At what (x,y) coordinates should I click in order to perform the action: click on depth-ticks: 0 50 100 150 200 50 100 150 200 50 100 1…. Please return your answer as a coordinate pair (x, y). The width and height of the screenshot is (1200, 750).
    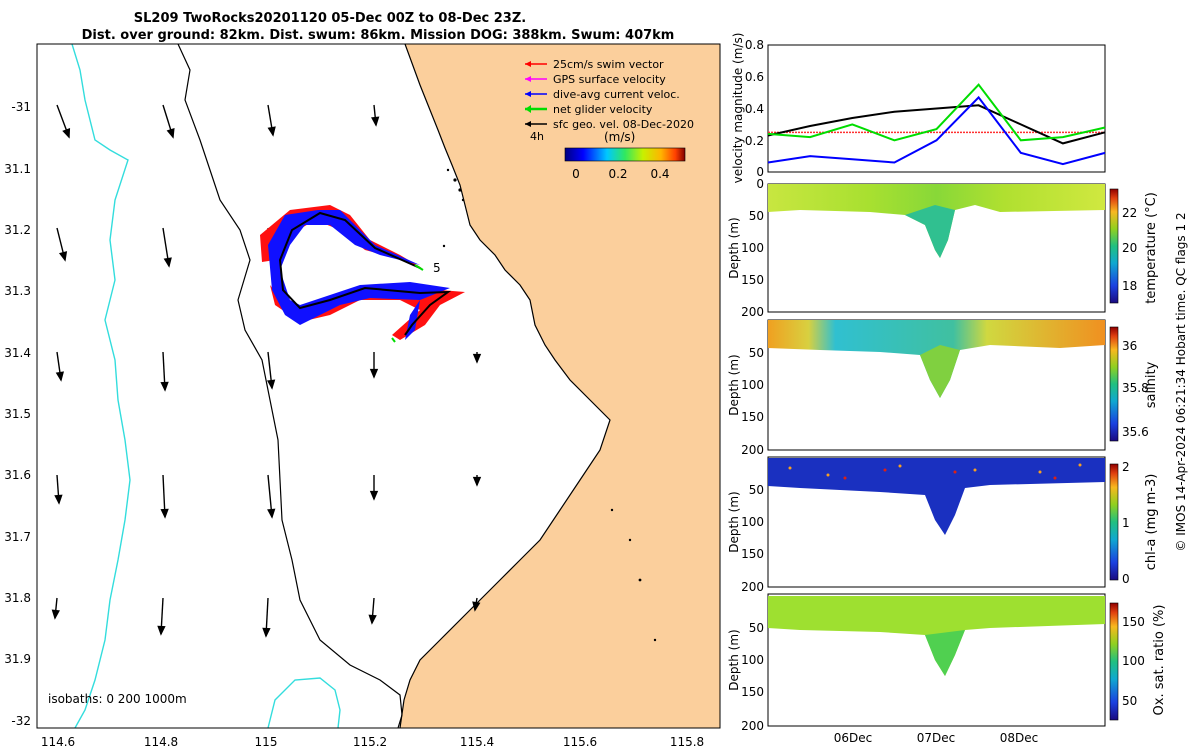
    Looking at the image, I should click on (752, 455).